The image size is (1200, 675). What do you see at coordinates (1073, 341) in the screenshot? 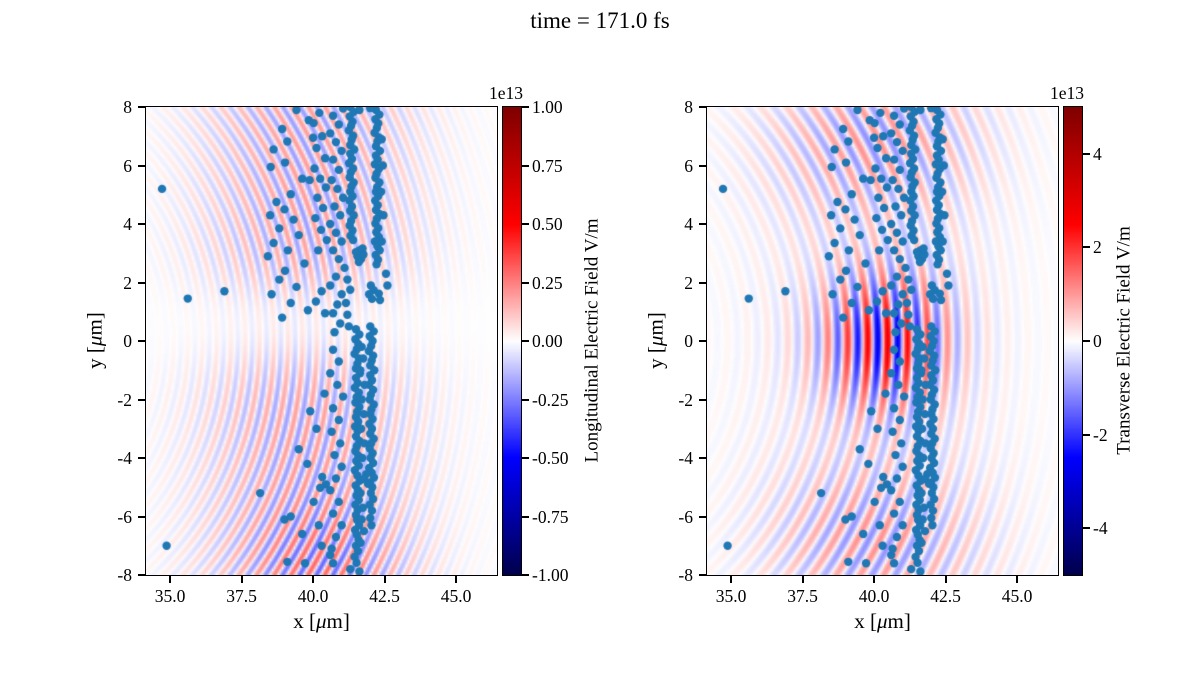
I see `colorbar-transverse` at bounding box center [1073, 341].